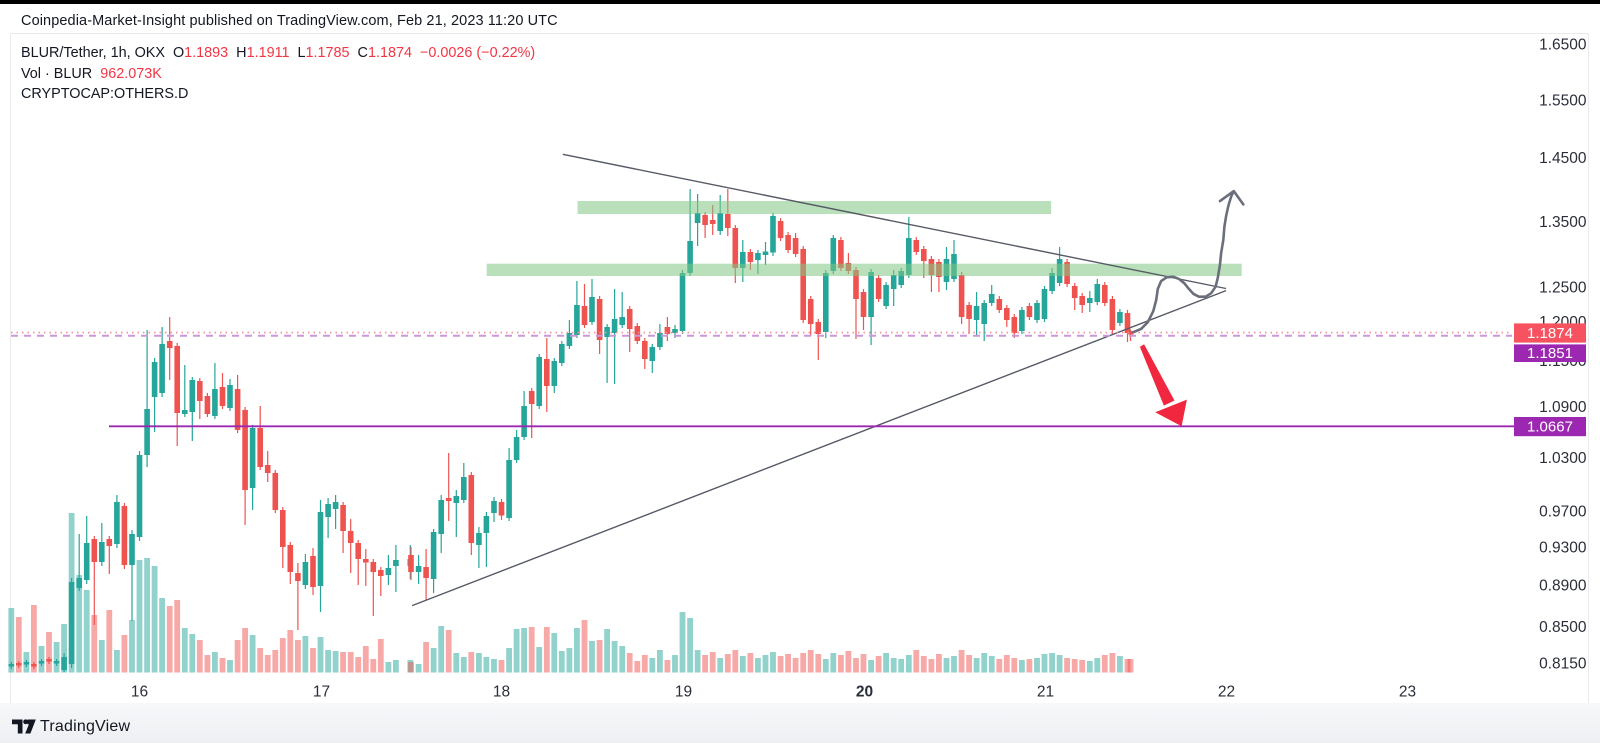 The image size is (1600, 743). I want to click on svg-text: 20, so click(864, 692).